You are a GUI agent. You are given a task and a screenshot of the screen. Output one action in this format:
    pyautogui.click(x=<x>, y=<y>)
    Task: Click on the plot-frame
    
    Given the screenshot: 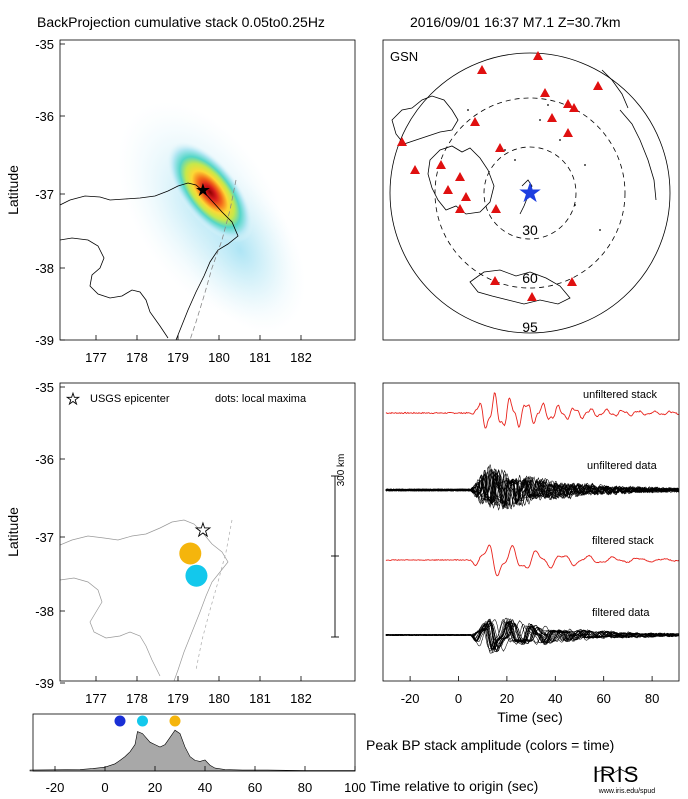 What is the action you would take?
    pyautogui.click(x=194, y=742)
    